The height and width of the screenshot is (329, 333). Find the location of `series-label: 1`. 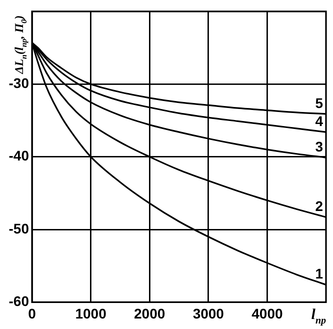

series-label: 1 is located at coordinates (319, 274).